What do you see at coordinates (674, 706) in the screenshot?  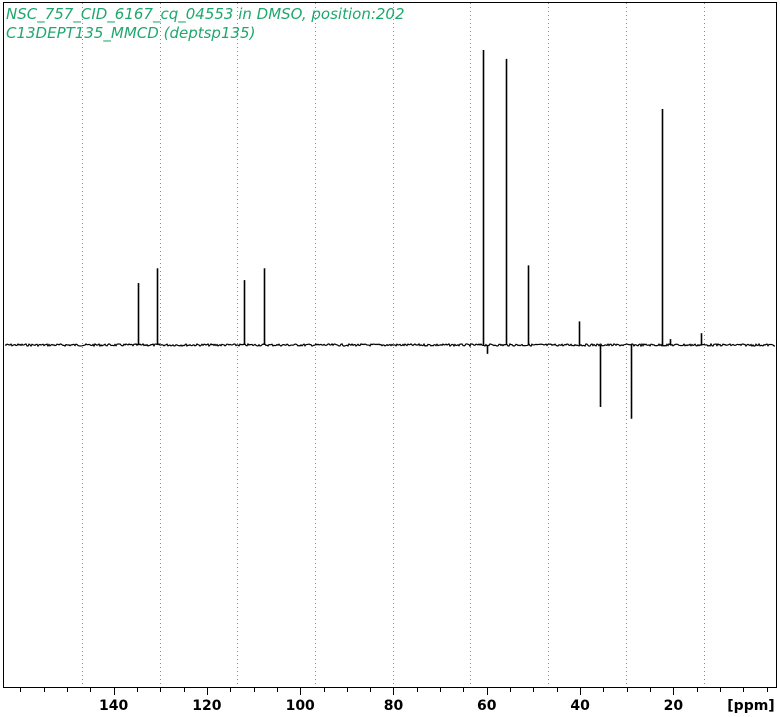 I see `x-tick-label: 20` at bounding box center [674, 706].